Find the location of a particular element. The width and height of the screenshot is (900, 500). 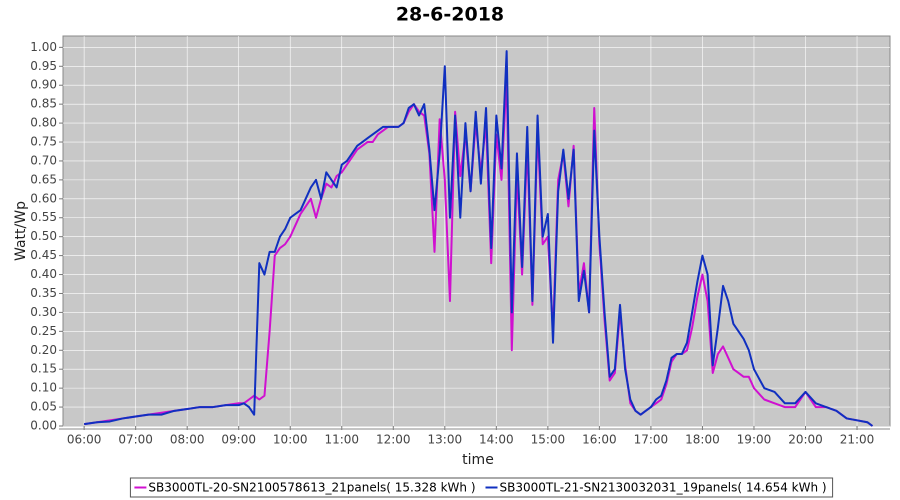

y-tick-label: 0.50 is located at coordinates (43, 236).